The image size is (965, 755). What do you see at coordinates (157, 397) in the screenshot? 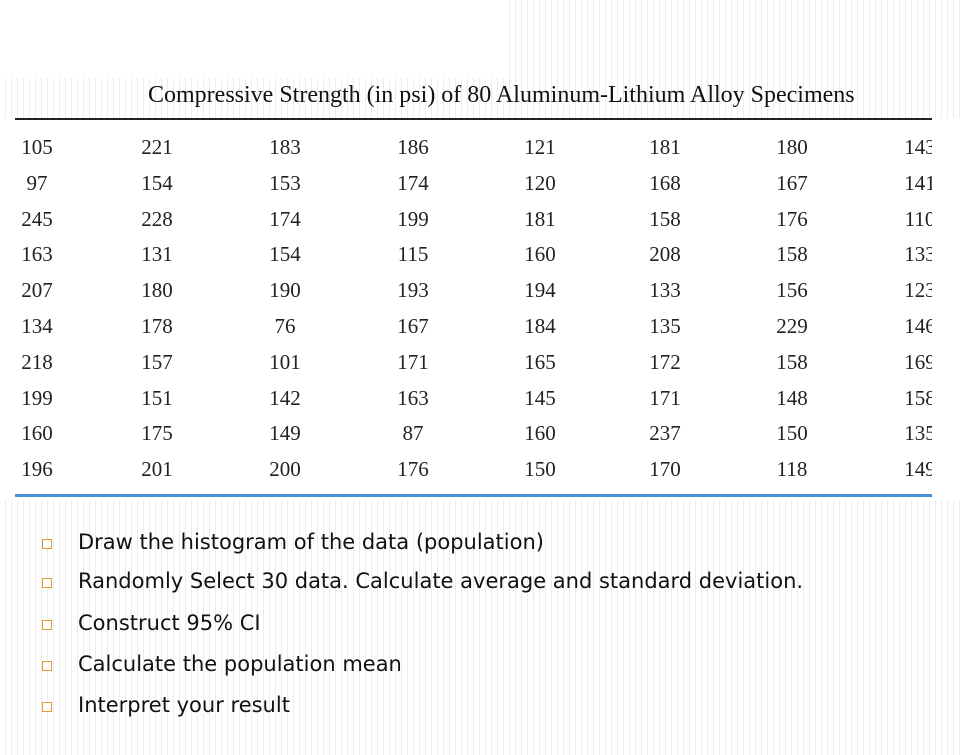
I see `table-cell: 151` at bounding box center [157, 397].